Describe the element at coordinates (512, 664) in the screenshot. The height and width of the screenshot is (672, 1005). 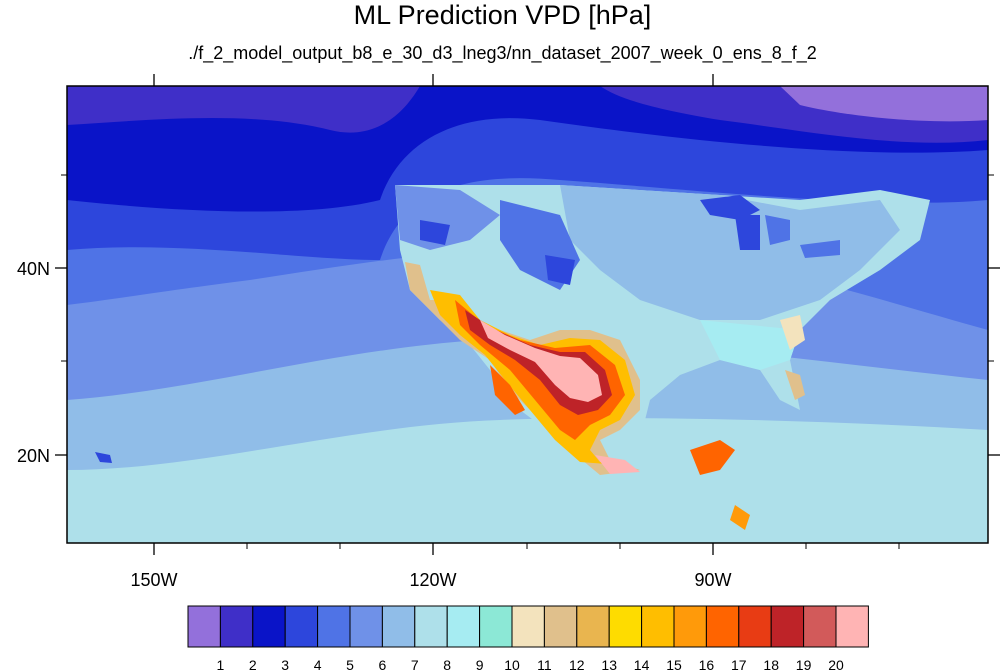
I see `colorbar-label: 10` at that location.